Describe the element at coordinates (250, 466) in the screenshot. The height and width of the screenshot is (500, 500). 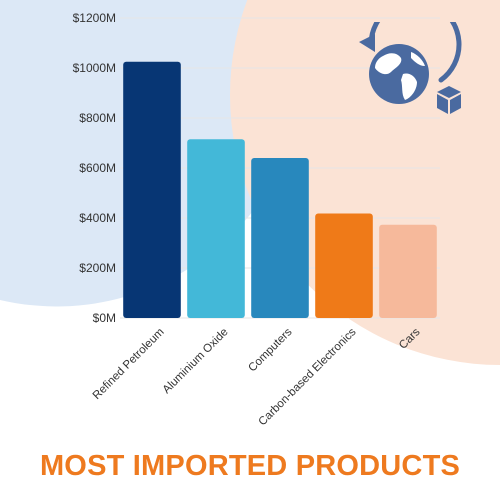
I see `chart-title: MOST IMPORTED PRODUCTS` at that location.